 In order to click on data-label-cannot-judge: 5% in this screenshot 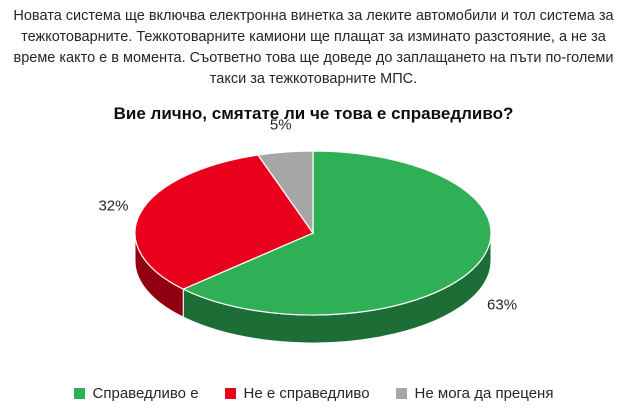, I will do `click(281, 124)`.